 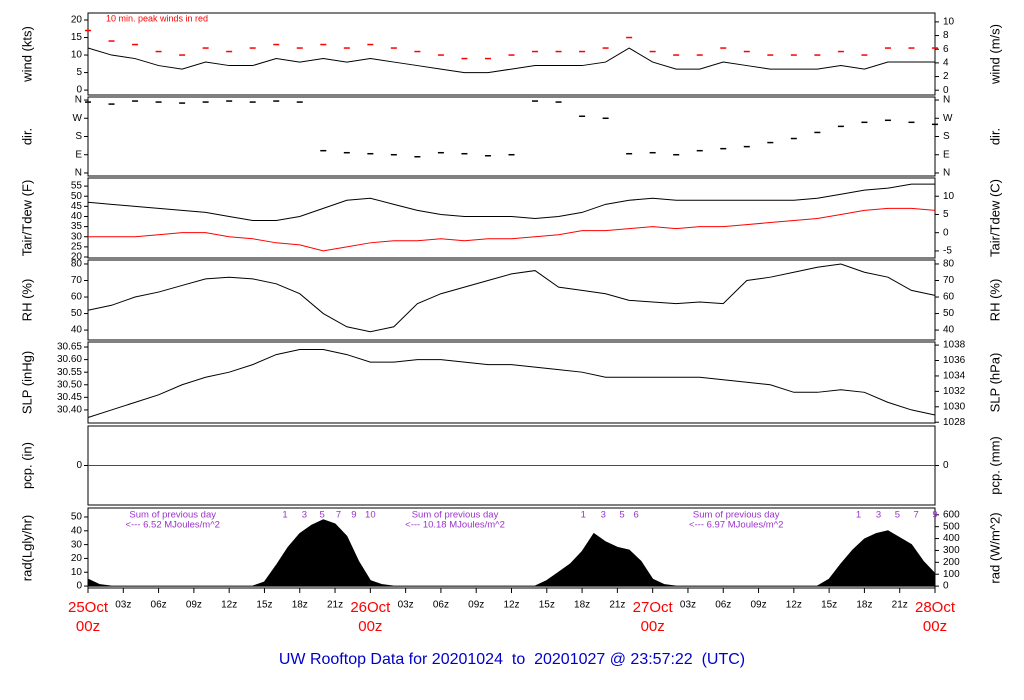 What do you see at coordinates (946, 214) in the screenshot?
I see `y2-tick-label: 5` at bounding box center [946, 214].